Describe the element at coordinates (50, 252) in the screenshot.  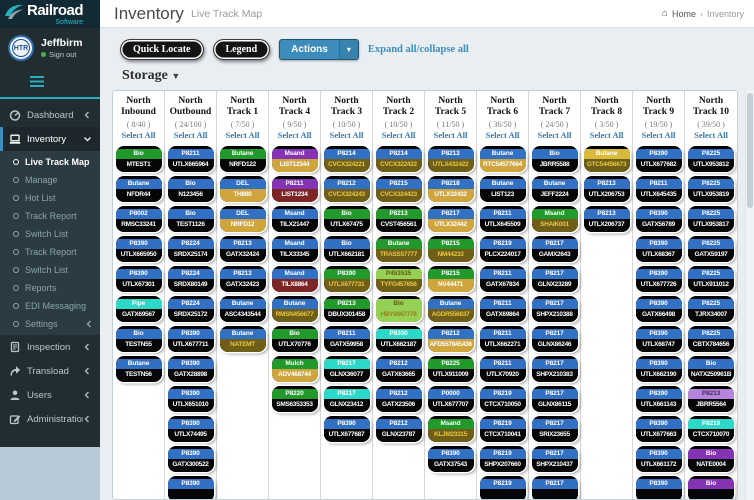
I see `sidebar-subitem-track-report: Track Report` at that location.